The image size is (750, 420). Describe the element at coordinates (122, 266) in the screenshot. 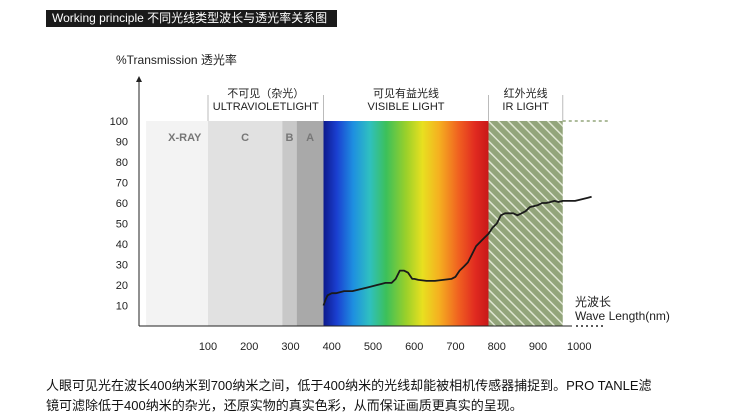

I see `y-tick-label-2: 30` at that location.